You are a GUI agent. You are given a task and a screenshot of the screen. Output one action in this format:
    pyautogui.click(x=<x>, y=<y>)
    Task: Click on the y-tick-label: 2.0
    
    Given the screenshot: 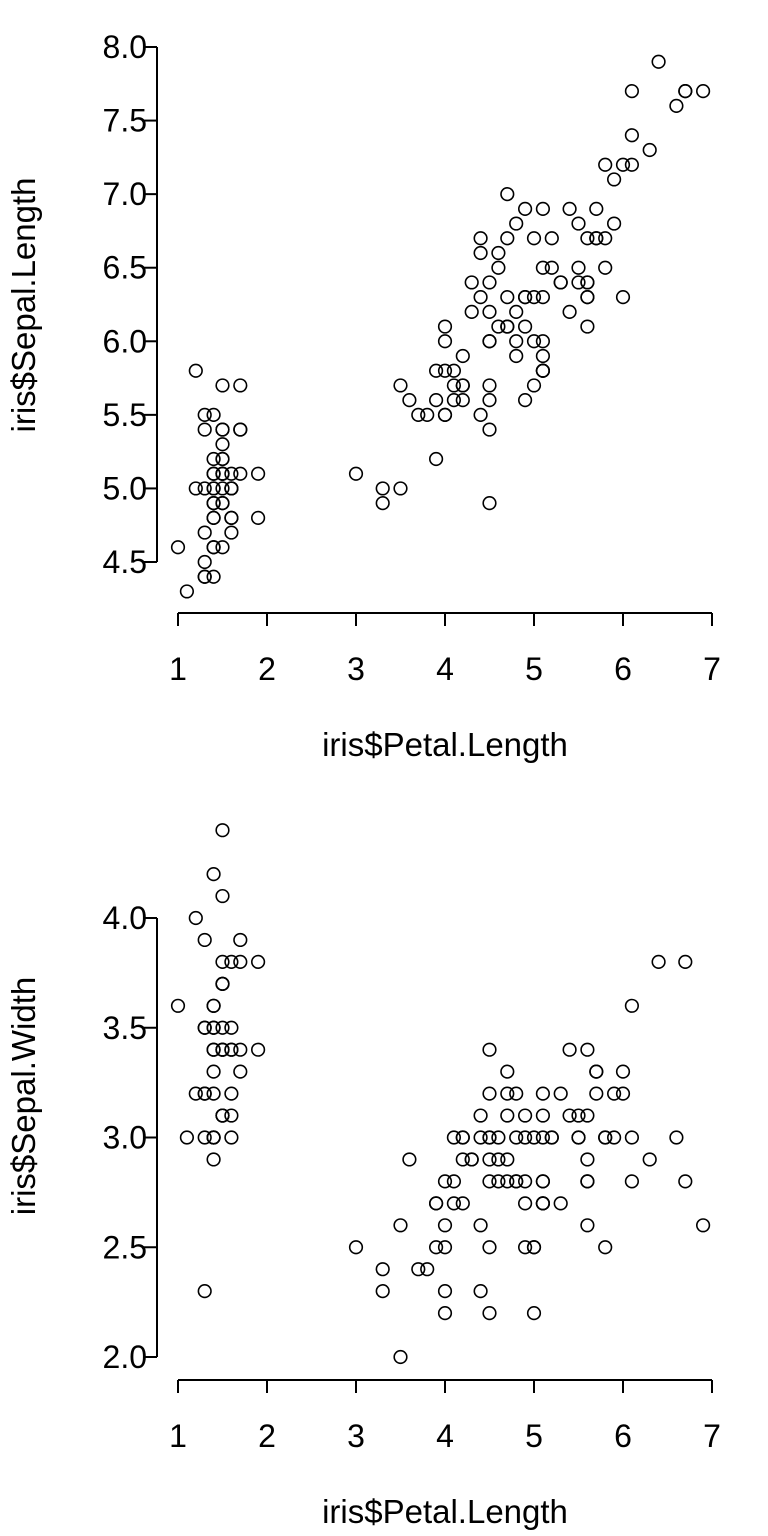 What is the action you would take?
    pyautogui.click(x=125, y=1357)
    